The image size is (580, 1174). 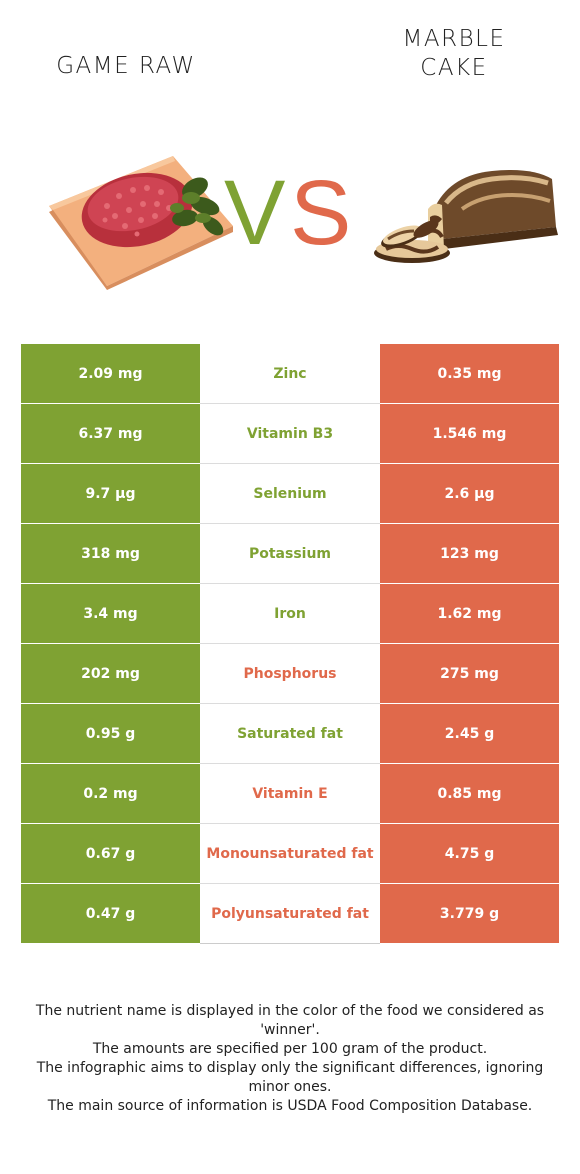 I want to click on nutrient-name: Saturated fat, so click(x=290, y=733).